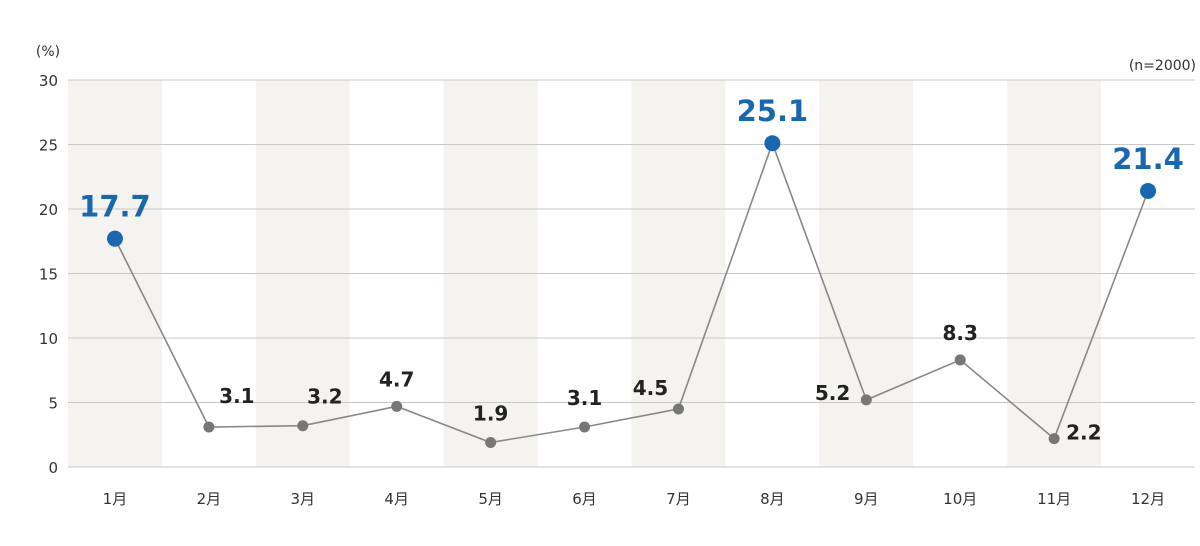  I want to click on x-tick-label: 8月, so click(772, 499).